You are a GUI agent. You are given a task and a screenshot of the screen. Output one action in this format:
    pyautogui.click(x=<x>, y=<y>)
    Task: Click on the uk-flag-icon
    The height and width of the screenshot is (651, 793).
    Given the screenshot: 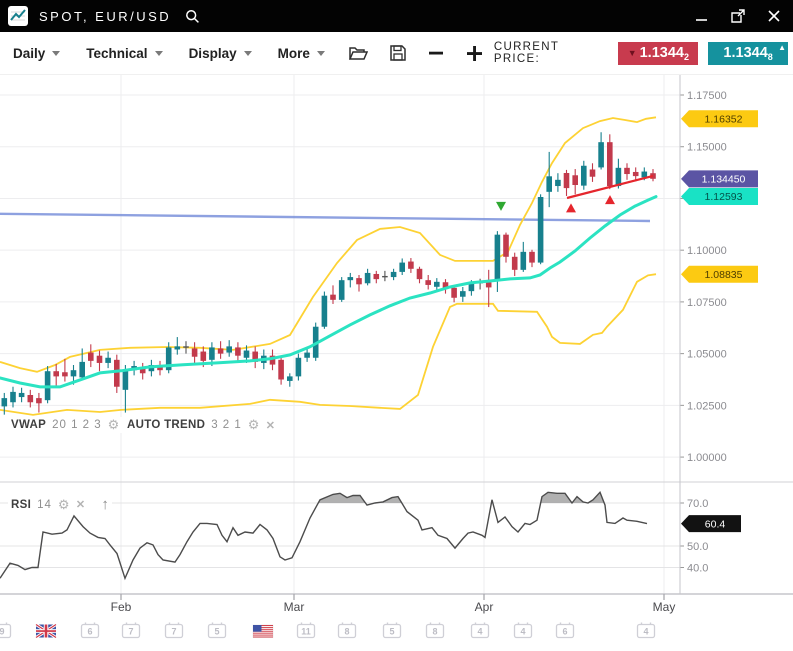 What is the action you would take?
    pyautogui.click(x=46, y=631)
    